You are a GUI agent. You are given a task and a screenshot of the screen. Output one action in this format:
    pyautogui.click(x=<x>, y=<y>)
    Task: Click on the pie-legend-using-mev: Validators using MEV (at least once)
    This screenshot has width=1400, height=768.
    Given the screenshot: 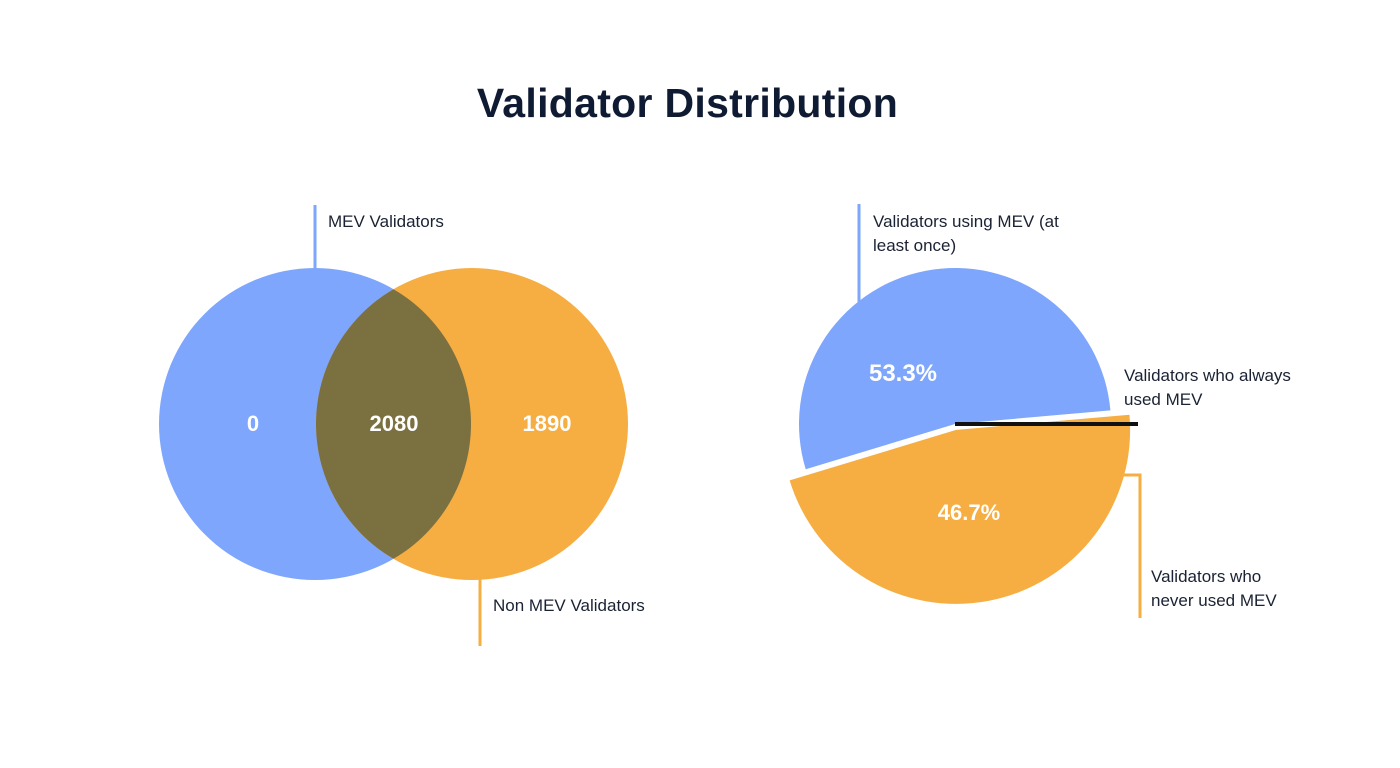 What is the action you would take?
    pyautogui.click(x=966, y=233)
    